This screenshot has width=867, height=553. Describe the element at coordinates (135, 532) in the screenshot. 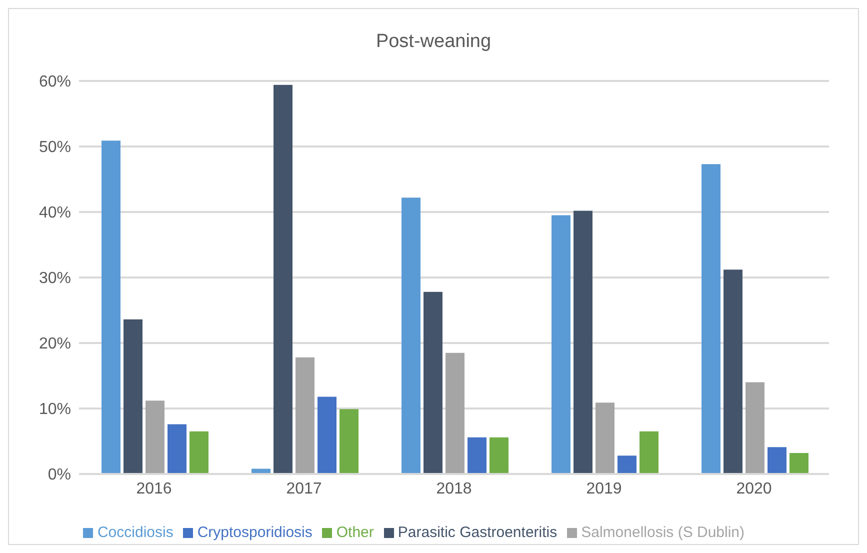

I see `legend-label: Coccidiosis` at that location.